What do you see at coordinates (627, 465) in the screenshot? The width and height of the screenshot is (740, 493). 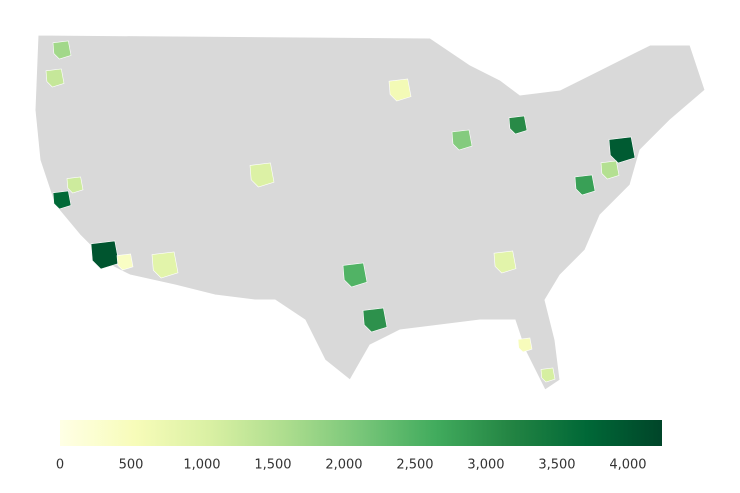 I see `colorbar-tick-label: 4,000` at bounding box center [627, 465].